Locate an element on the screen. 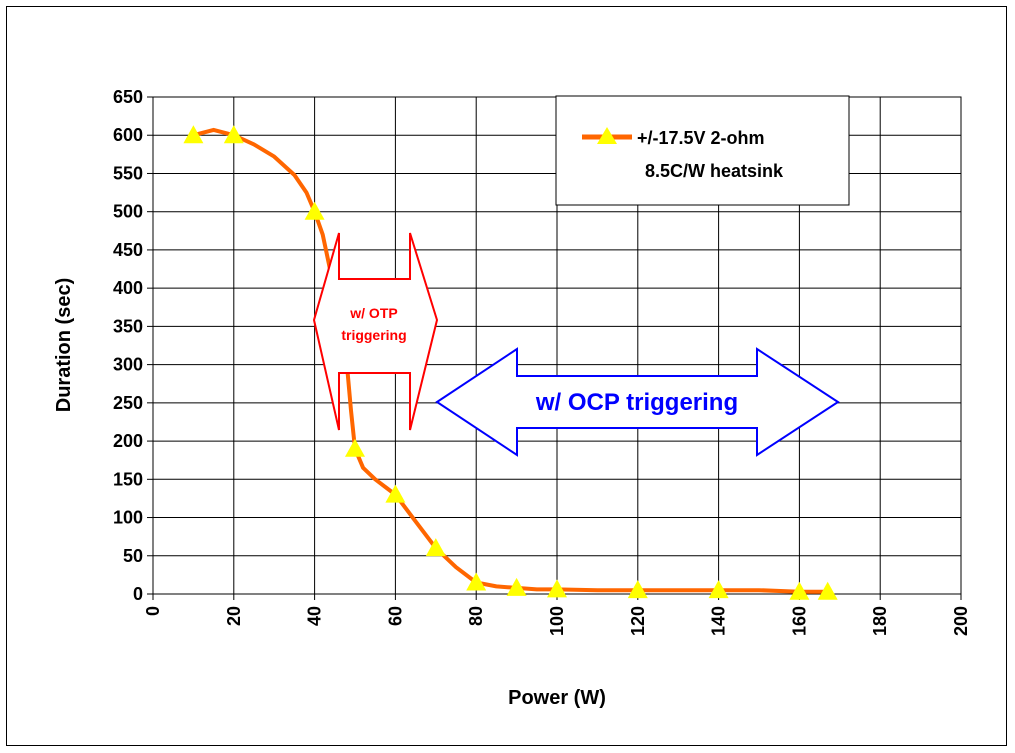 The image size is (1015, 753). ocp-arrow is located at coordinates (637, 402).